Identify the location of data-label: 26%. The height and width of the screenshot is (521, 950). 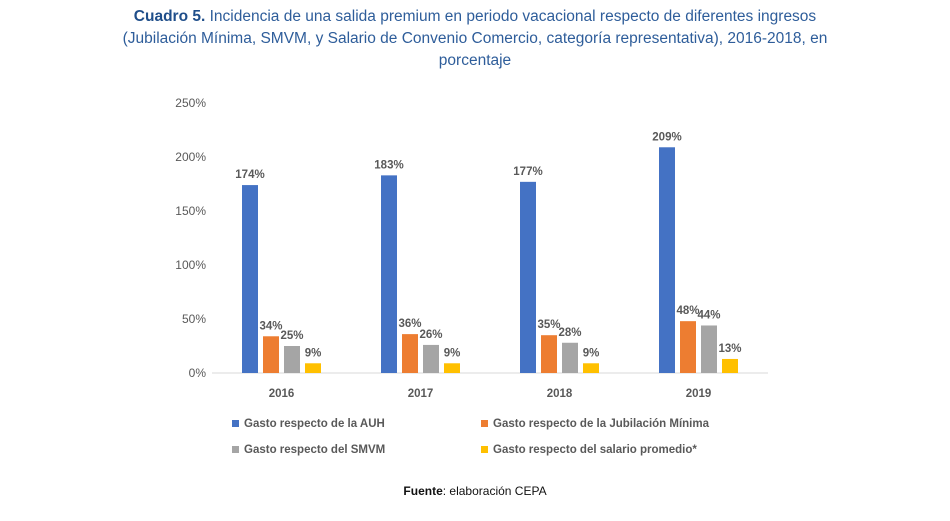
(430, 335).